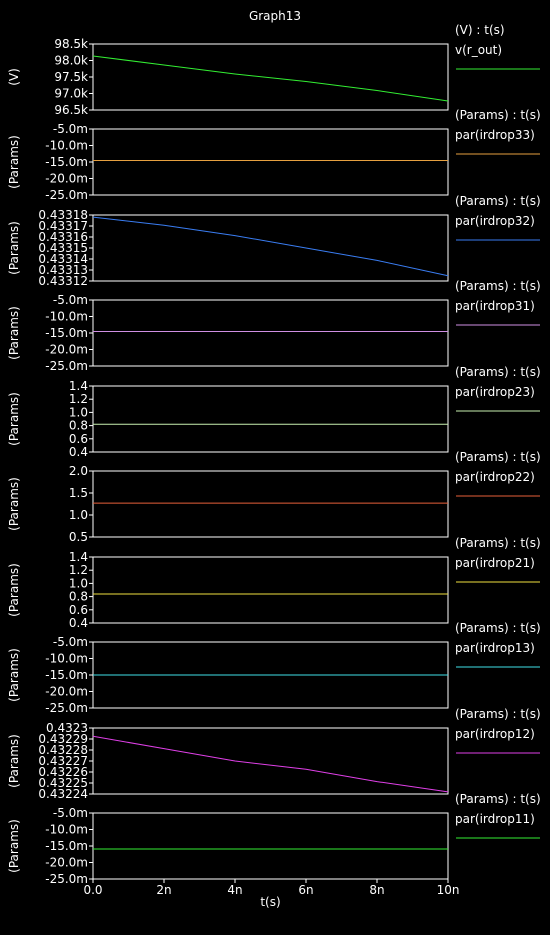 This screenshot has width=550, height=935. What do you see at coordinates (78, 493) in the screenshot?
I see `y-tick-label: 1.5` at bounding box center [78, 493].